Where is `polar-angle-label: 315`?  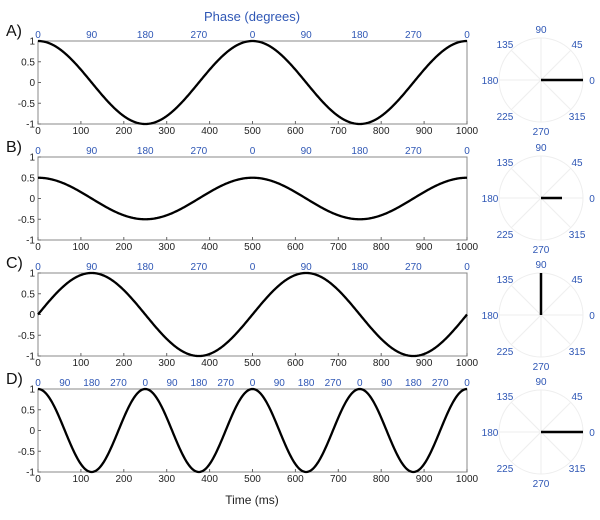
polar-angle-label: 315 is located at coordinates (577, 117).